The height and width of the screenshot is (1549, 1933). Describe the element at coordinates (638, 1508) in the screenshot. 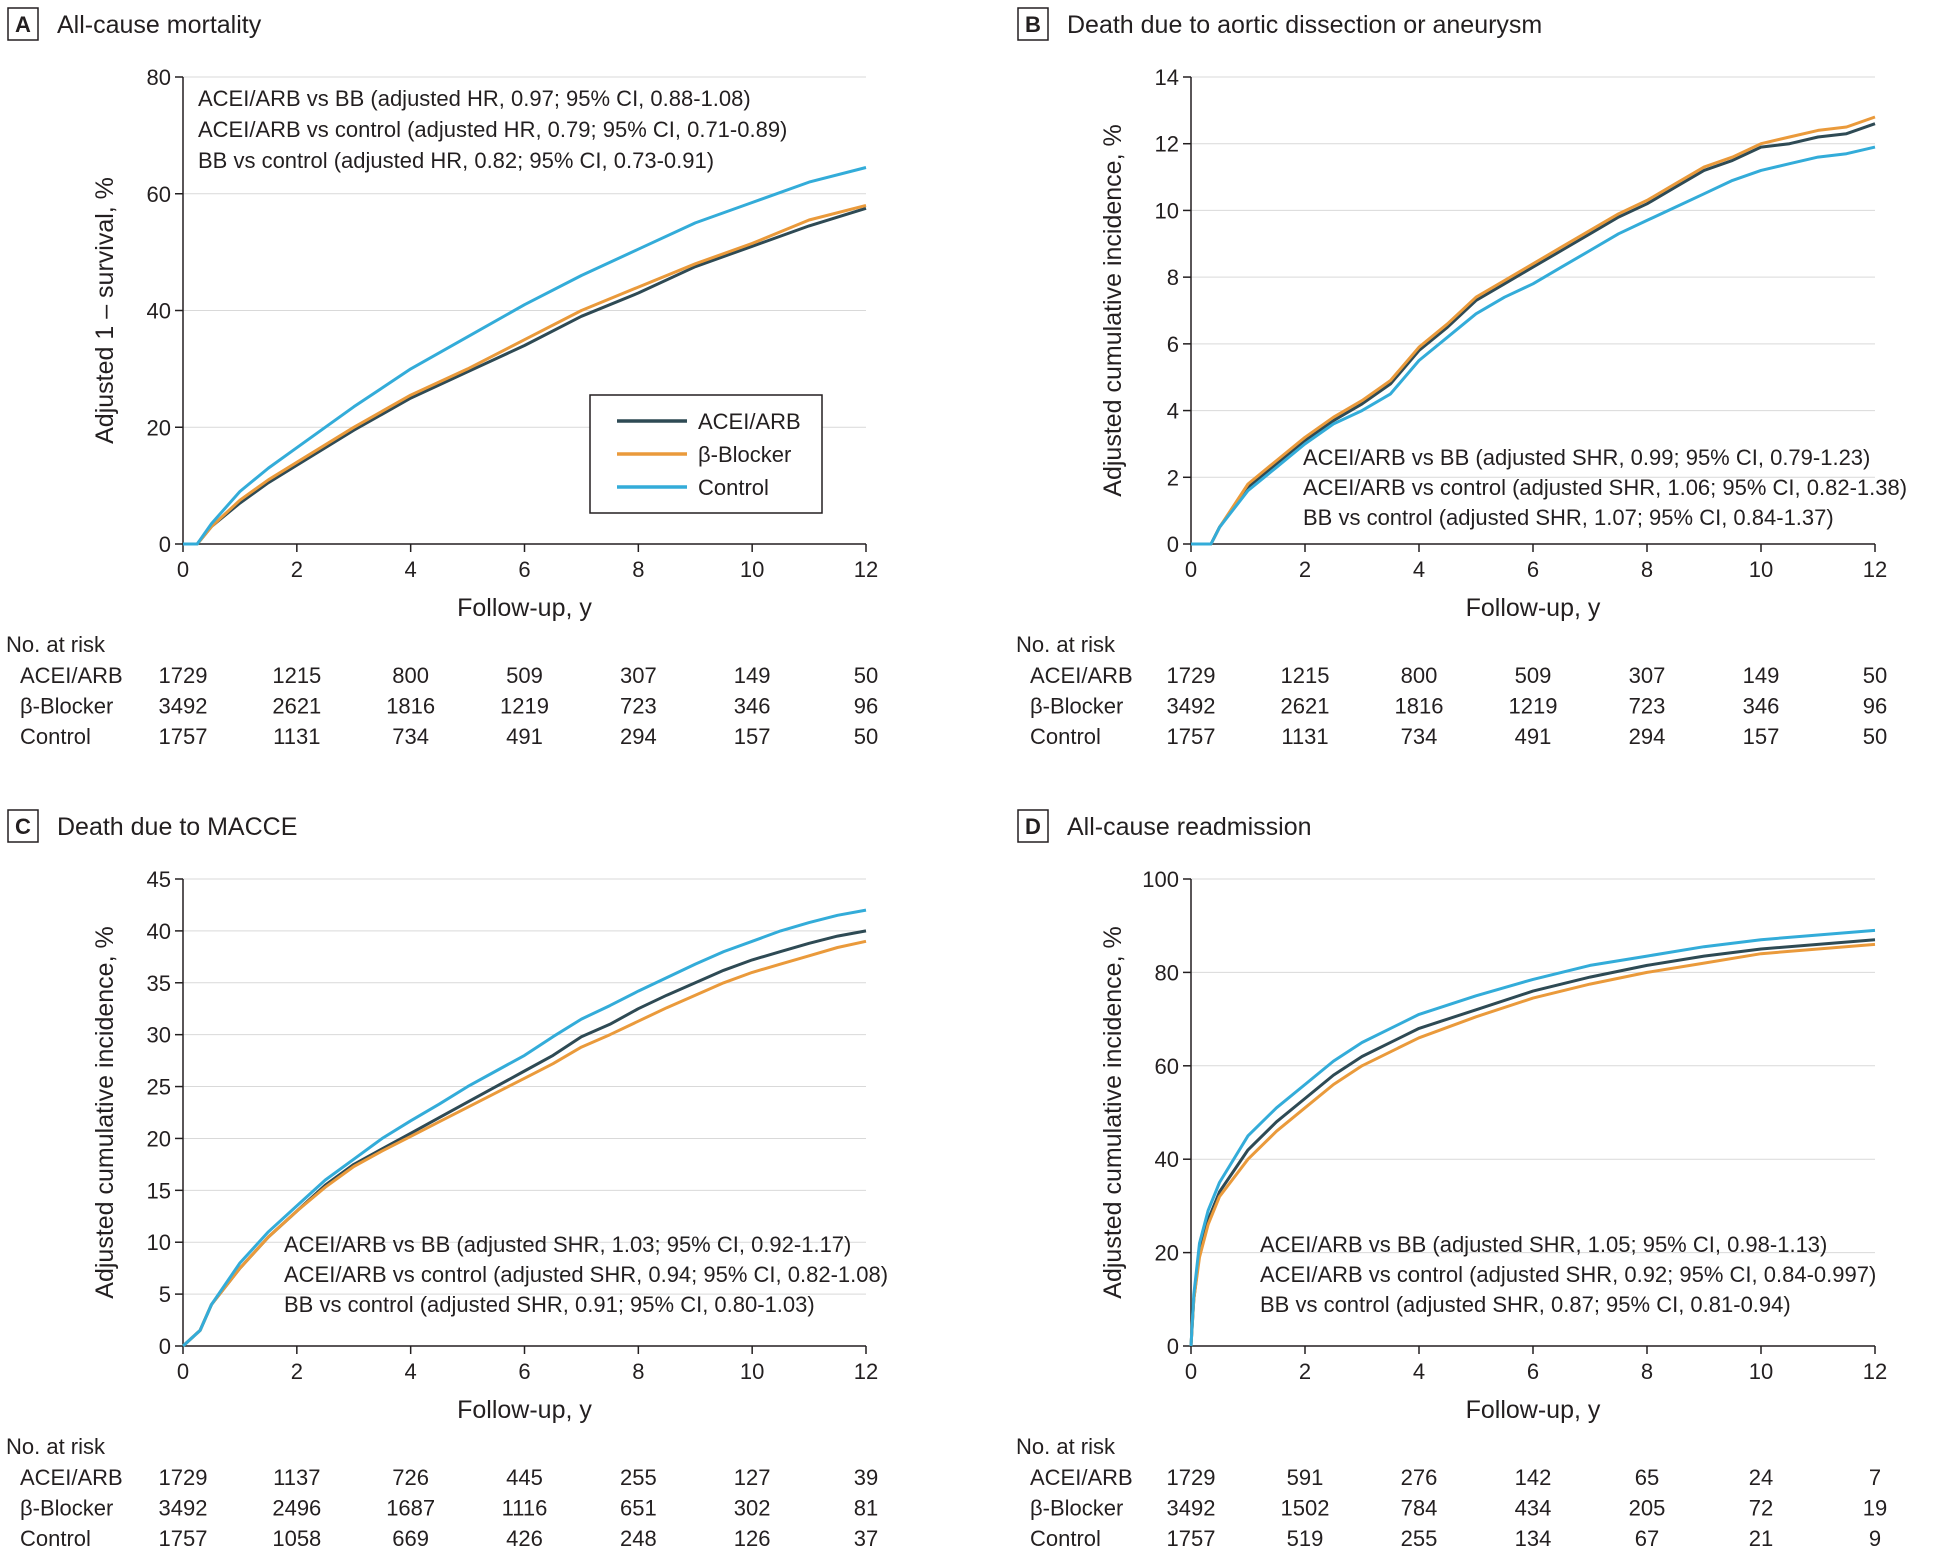

I see `risk-cell: 651` at that location.